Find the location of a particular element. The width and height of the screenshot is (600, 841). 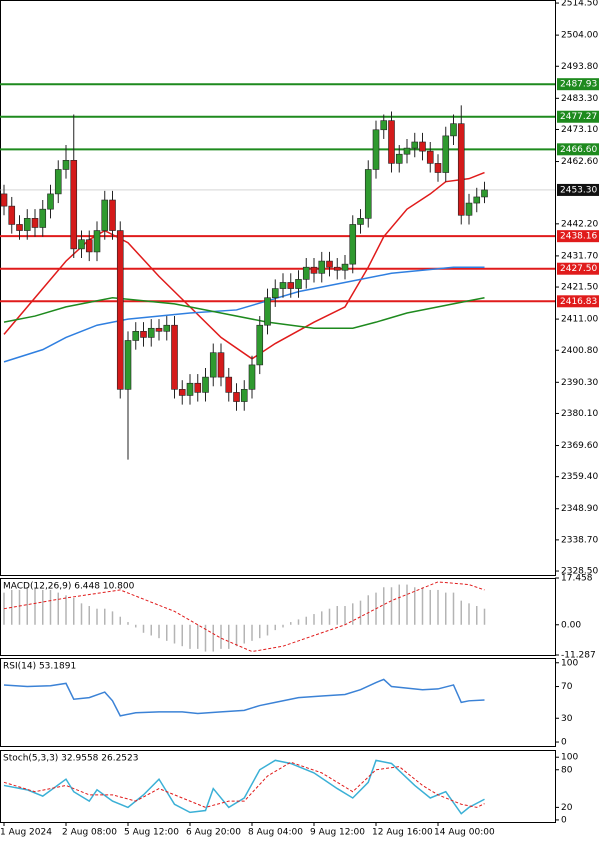

y-tick-label: 2328.50 is located at coordinates (579, 572).